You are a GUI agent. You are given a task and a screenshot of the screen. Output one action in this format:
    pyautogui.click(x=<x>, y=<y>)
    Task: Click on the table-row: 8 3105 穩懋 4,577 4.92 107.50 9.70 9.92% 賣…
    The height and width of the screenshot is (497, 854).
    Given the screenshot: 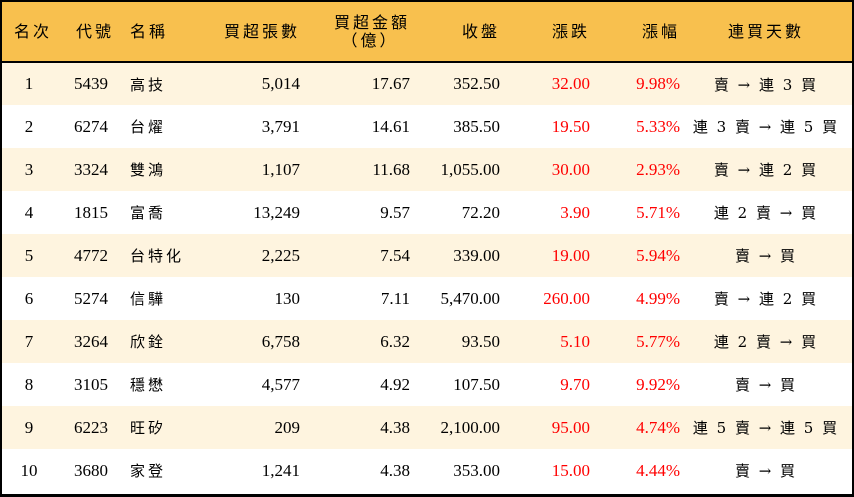 What is the action you would take?
    pyautogui.click(x=427, y=384)
    